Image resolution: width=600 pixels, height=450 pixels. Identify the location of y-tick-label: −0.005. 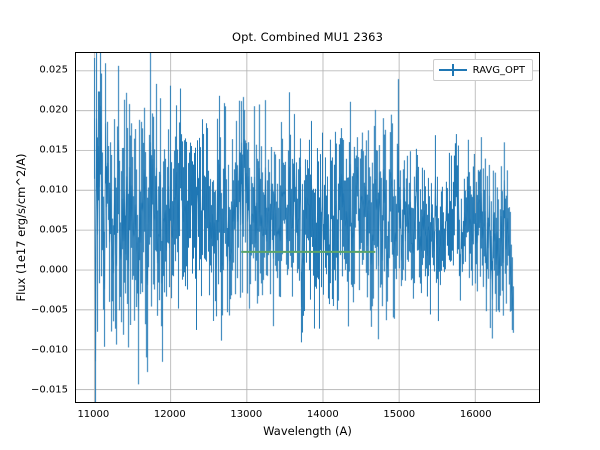
(49, 310).